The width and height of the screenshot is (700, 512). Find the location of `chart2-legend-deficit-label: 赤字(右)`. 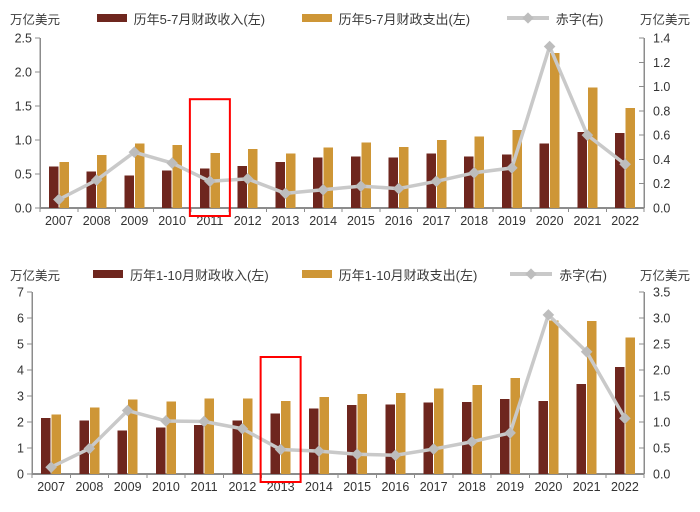

chart2-legend-deficit-label: 赤字(右) is located at coordinates (583, 275).